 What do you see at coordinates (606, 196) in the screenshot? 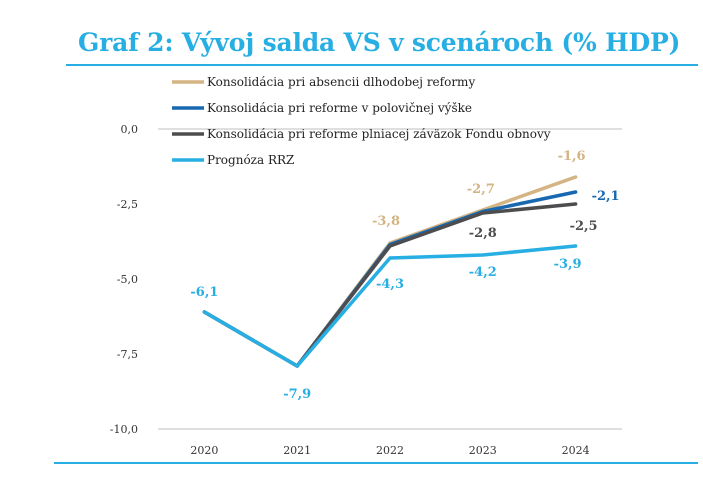
I see `data-label: -2,1` at bounding box center [606, 196].